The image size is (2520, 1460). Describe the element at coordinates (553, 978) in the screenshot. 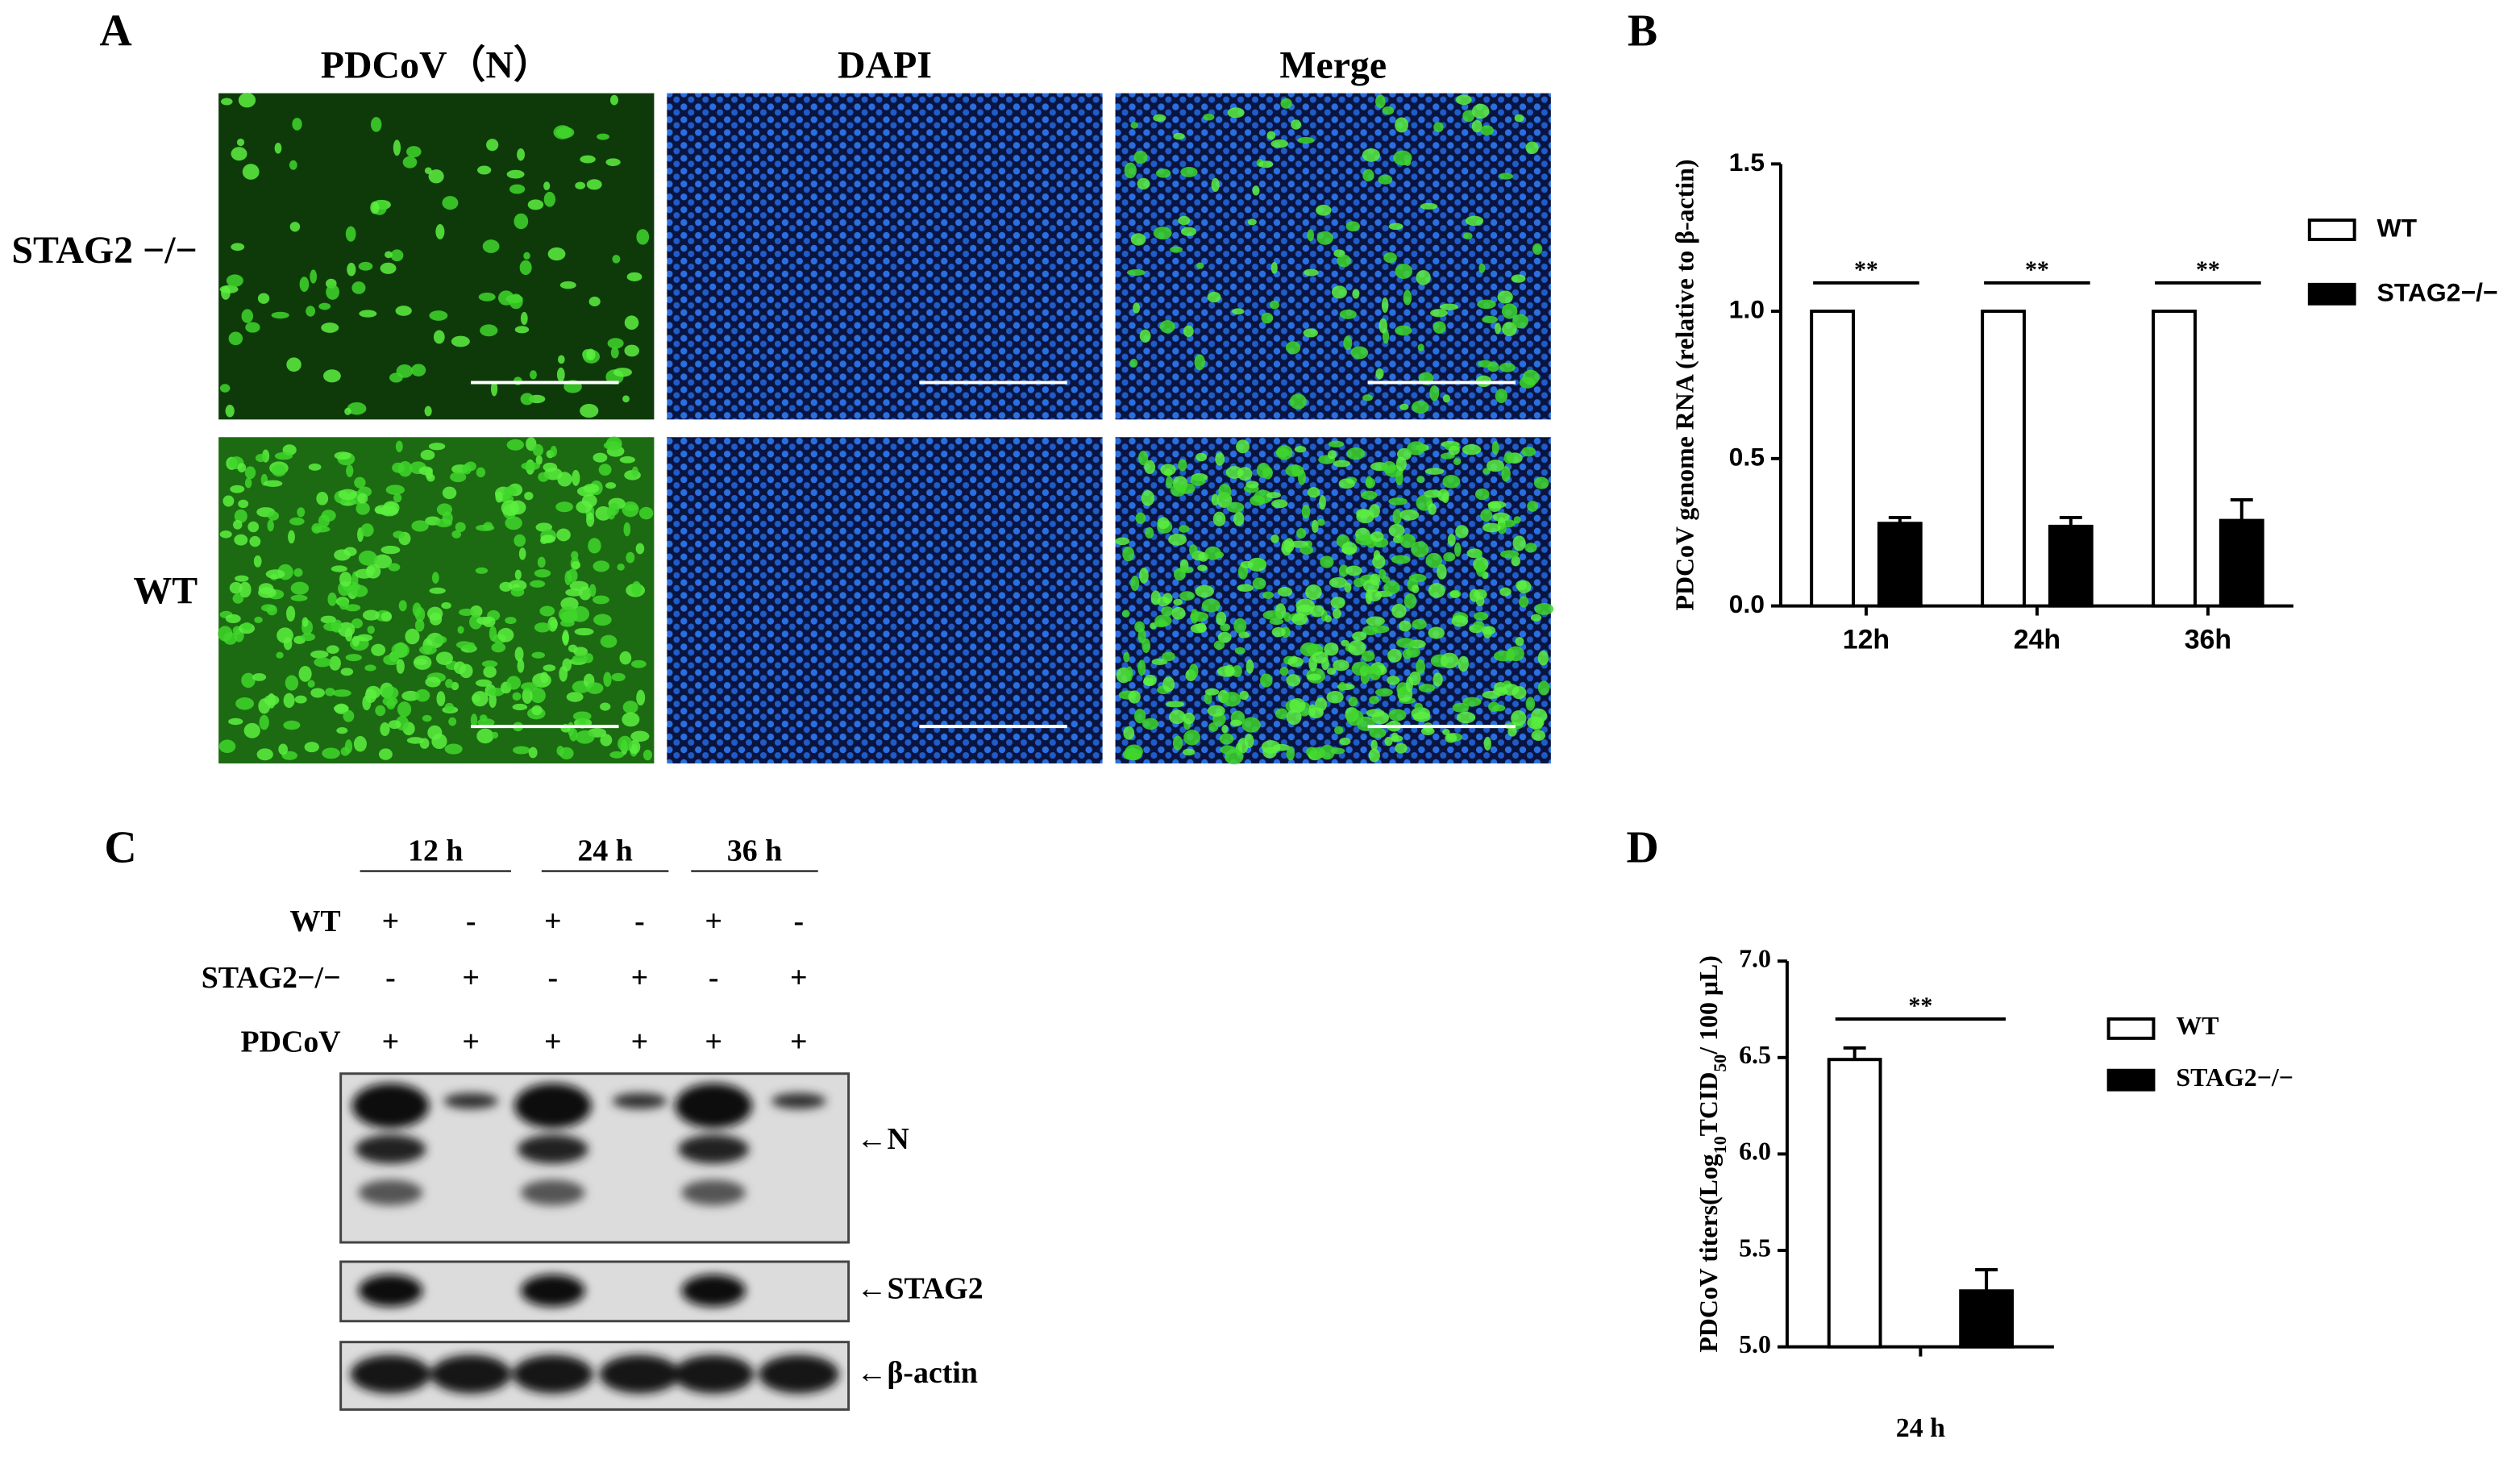

I see `sign: -` at that location.